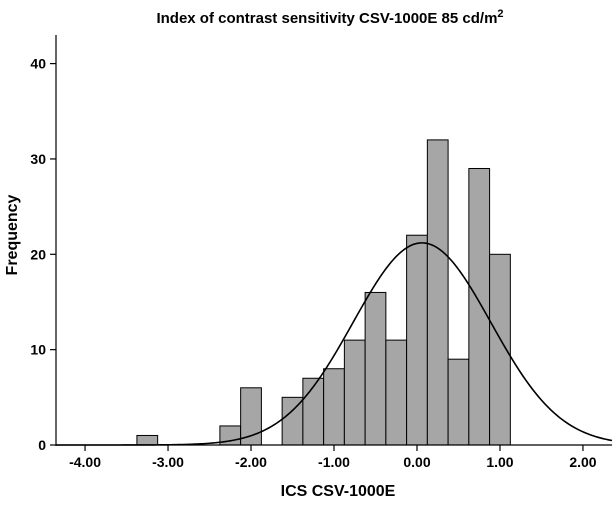 The image size is (614, 505). Describe the element at coordinates (500, 14) in the screenshot. I see `chart-title-superscript: 2` at that location.